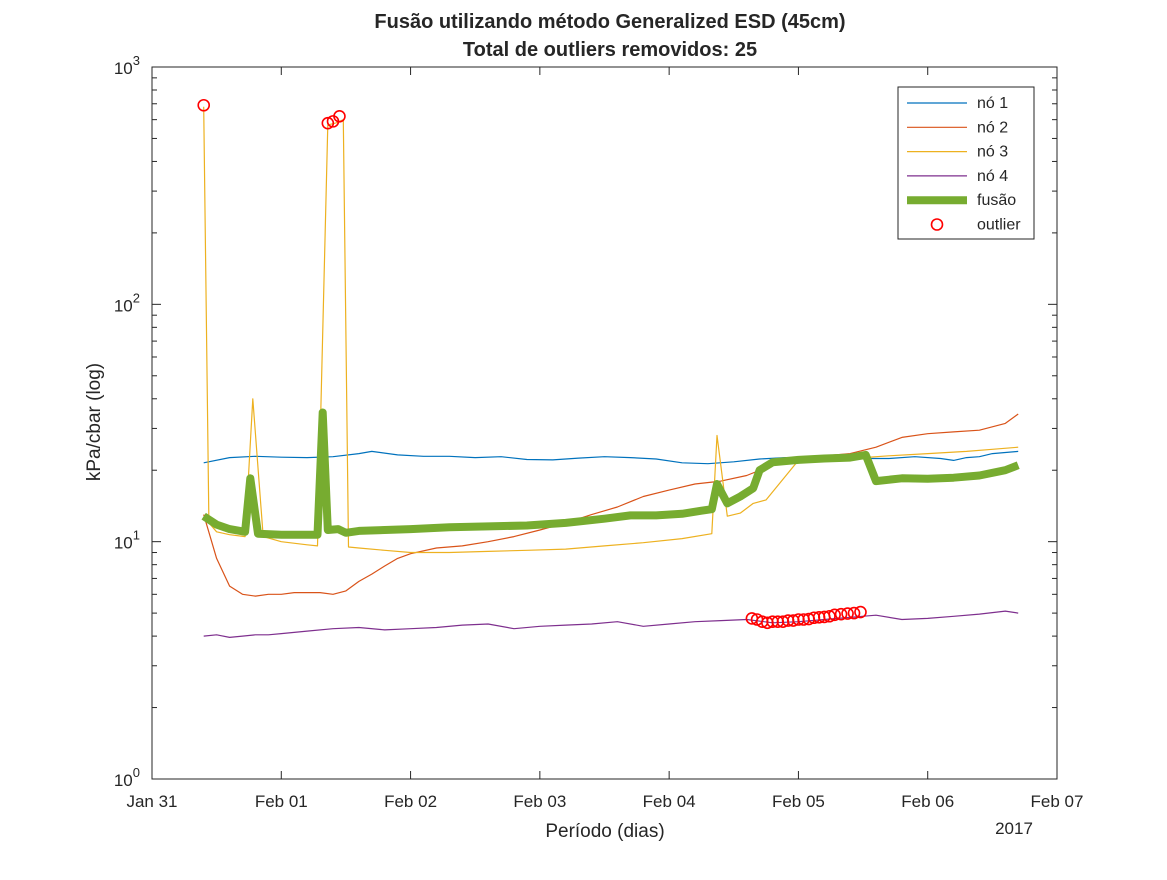 The image size is (1167, 880). I want to click on legend: nó 1 nó 2 nó 3 nó 4 fusão outlier, so click(966, 163).